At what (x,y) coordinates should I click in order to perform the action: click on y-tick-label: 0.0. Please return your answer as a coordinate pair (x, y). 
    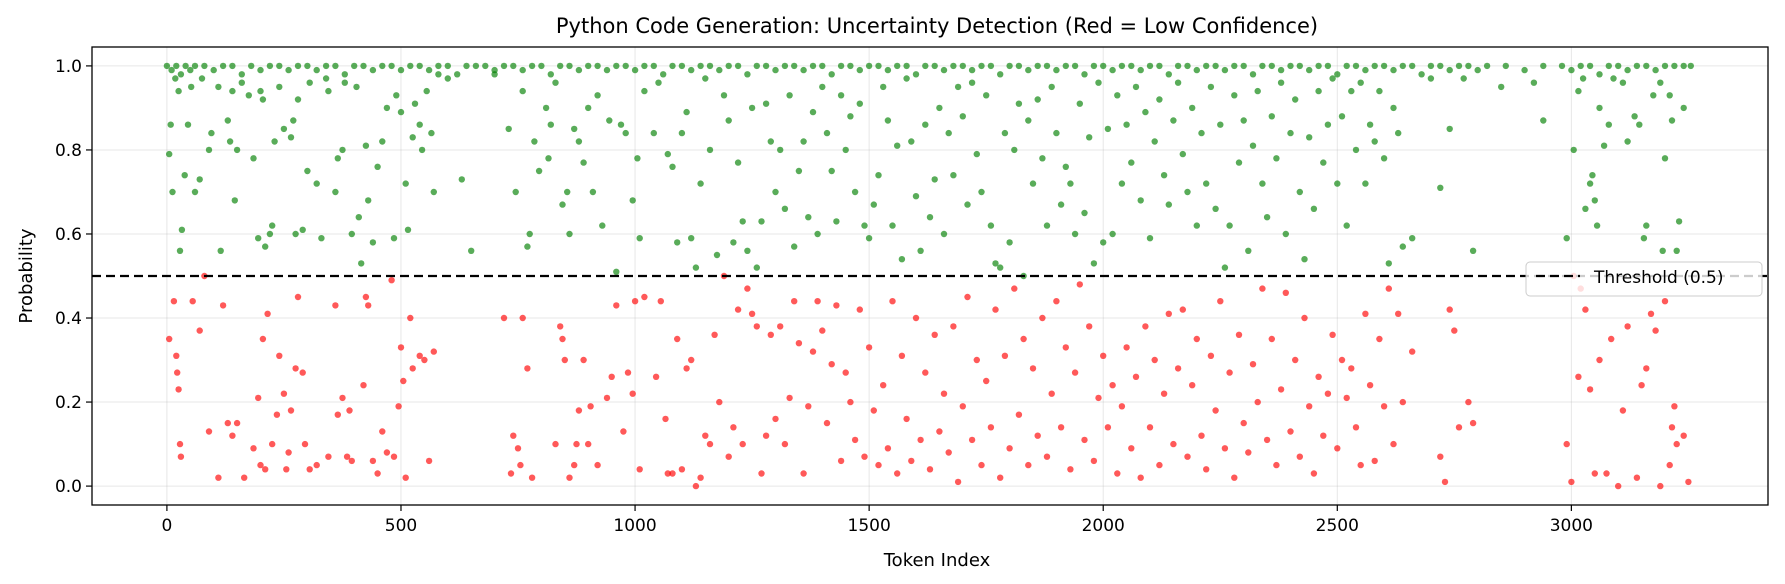
    Looking at the image, I should click on (68, 487).